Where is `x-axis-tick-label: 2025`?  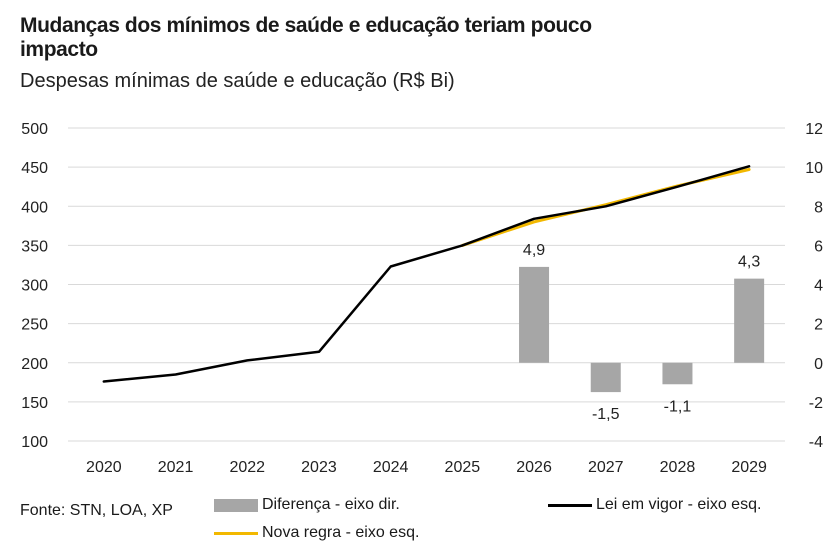 x-axis-tick-label: 2025 is located at coordinates (463, 467).